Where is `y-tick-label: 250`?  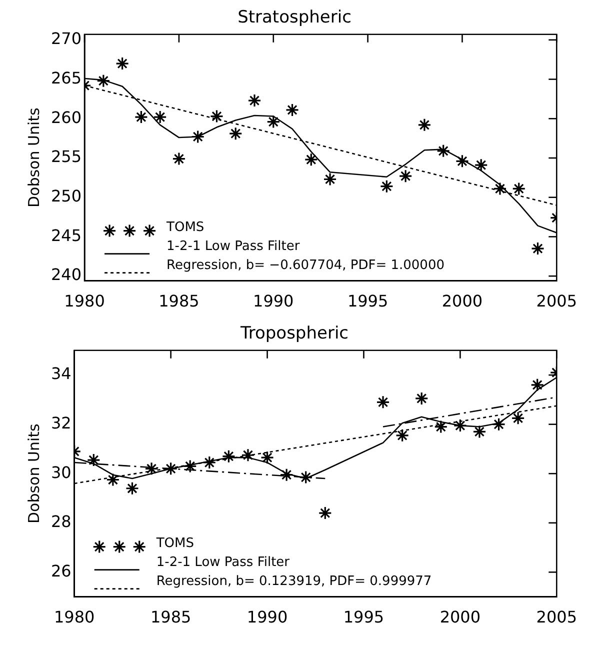
y-tick-label: 250 is located at coordinates (66, 196).